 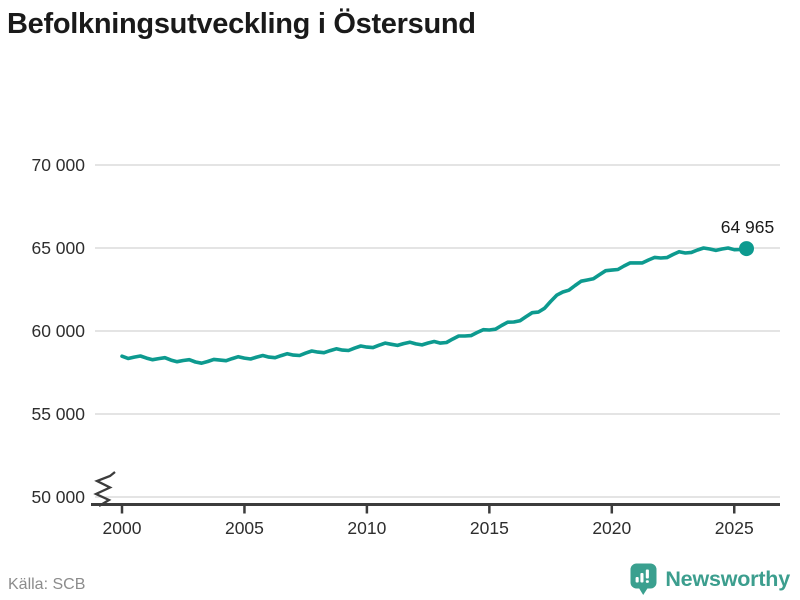 I want to click on x-tick-label: 2000, so click(x=122, y=528).